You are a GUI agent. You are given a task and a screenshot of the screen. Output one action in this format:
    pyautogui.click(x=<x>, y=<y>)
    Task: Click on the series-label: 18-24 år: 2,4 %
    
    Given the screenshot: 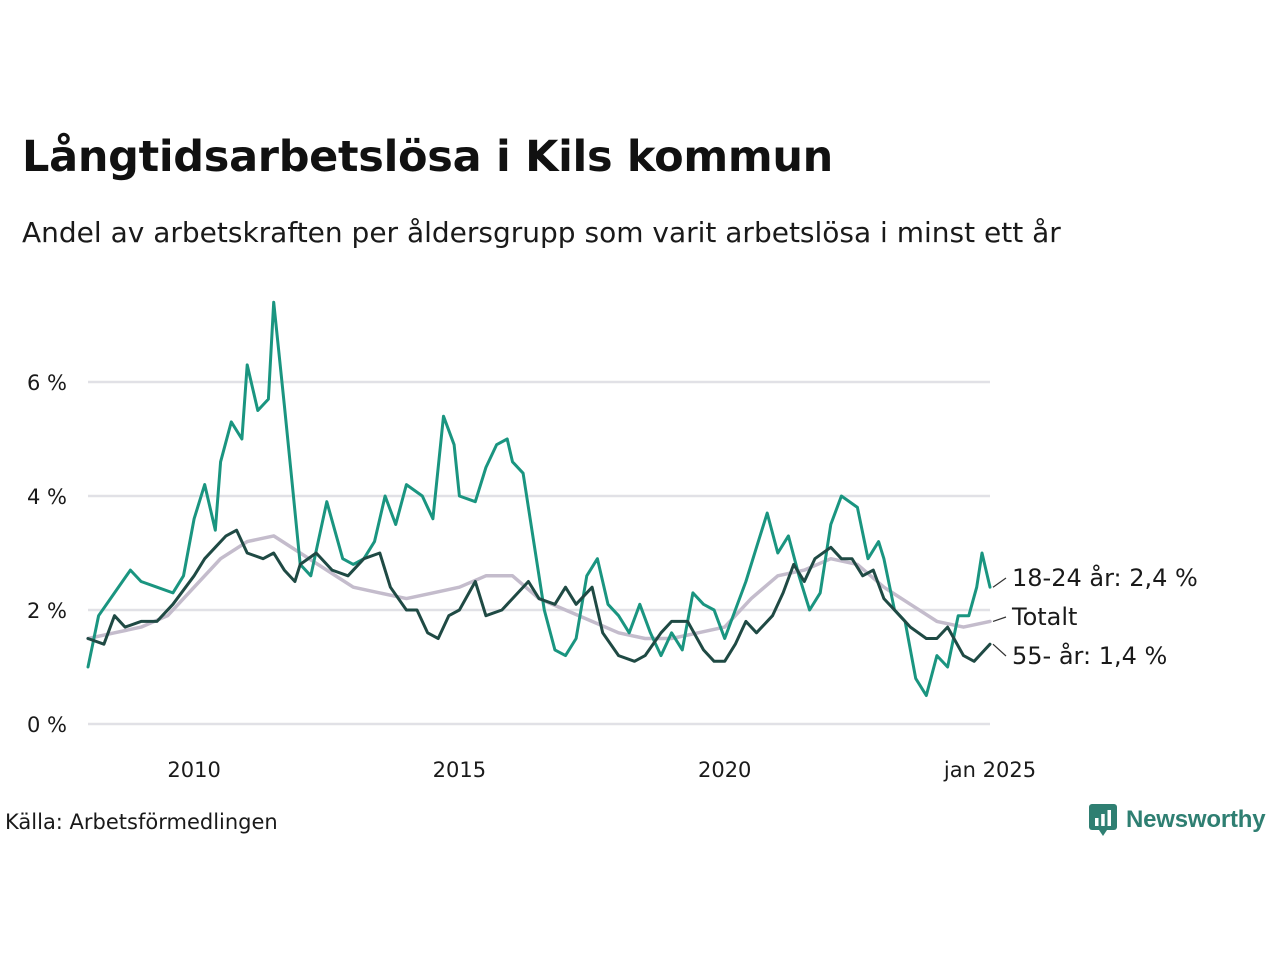 What is the action you would take?
    pyautogui.click(x=1105, y=577)
    